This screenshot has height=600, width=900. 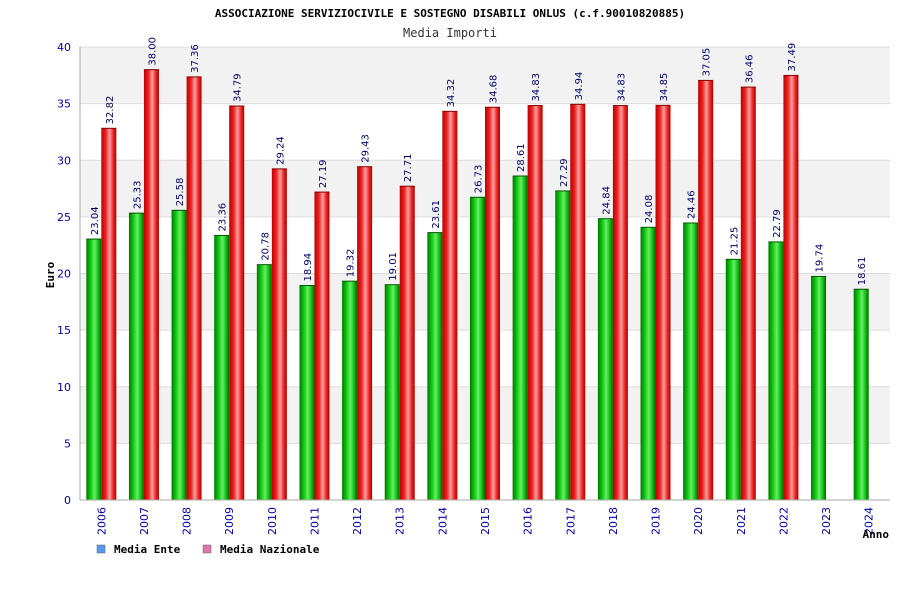 What do you see at coordinates (350, 390) in the screenshot?
I see `bar-media-ente-2012` at bounding box center [350, 390].